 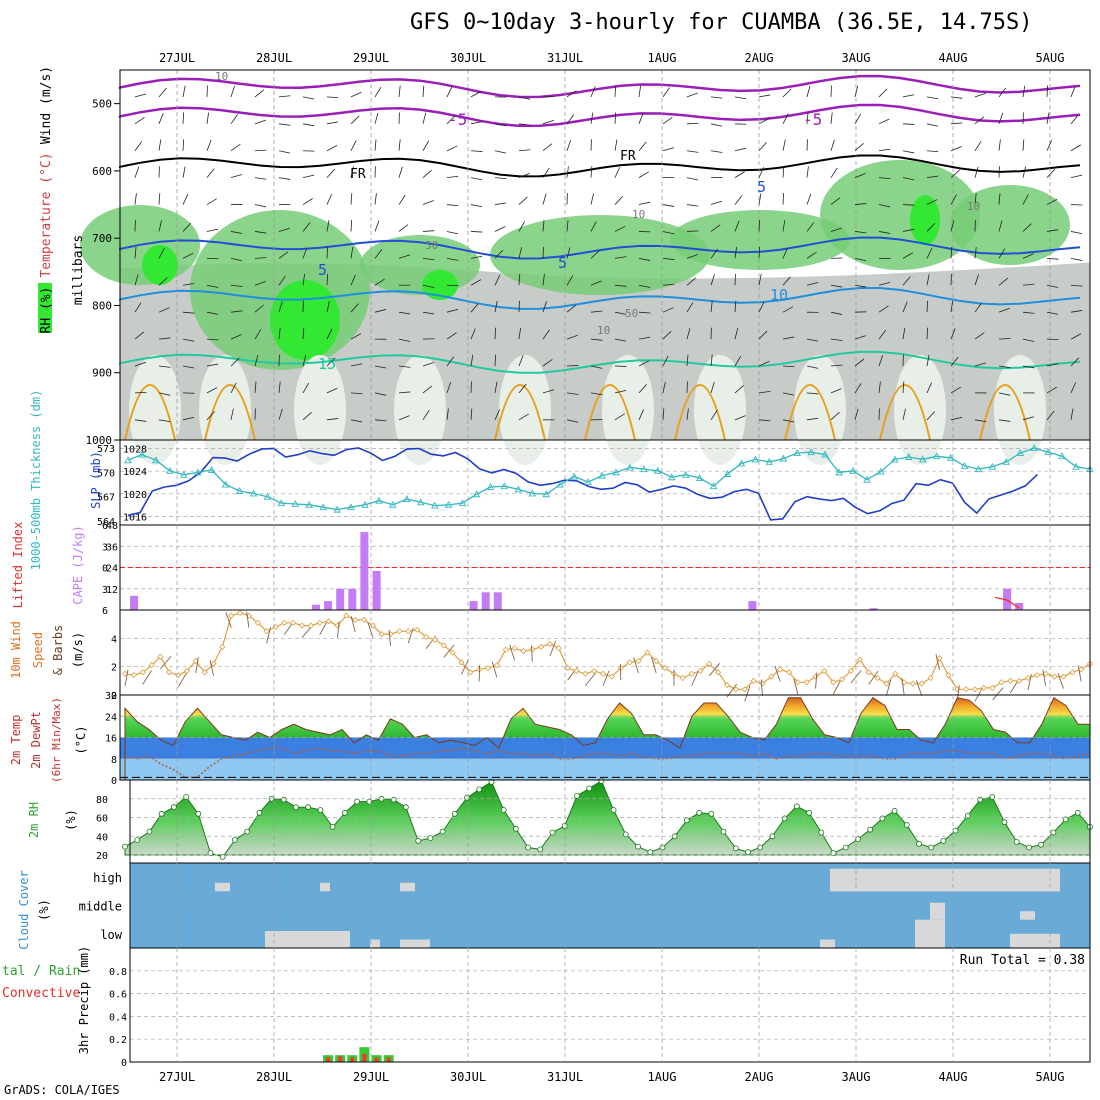 What do you see at coordinates (62, 1090) in the screenshot?
I see `footer-credit: GrADS: COLA/IGES` at bounding box center [62, 1090].